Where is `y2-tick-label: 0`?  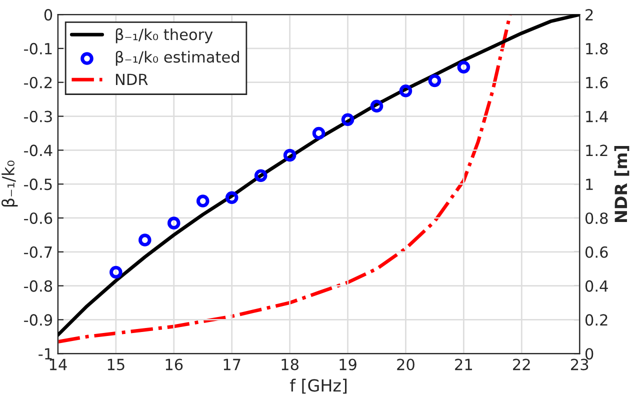 y2-tick-label: 0 is located at coordinates (589, 354).